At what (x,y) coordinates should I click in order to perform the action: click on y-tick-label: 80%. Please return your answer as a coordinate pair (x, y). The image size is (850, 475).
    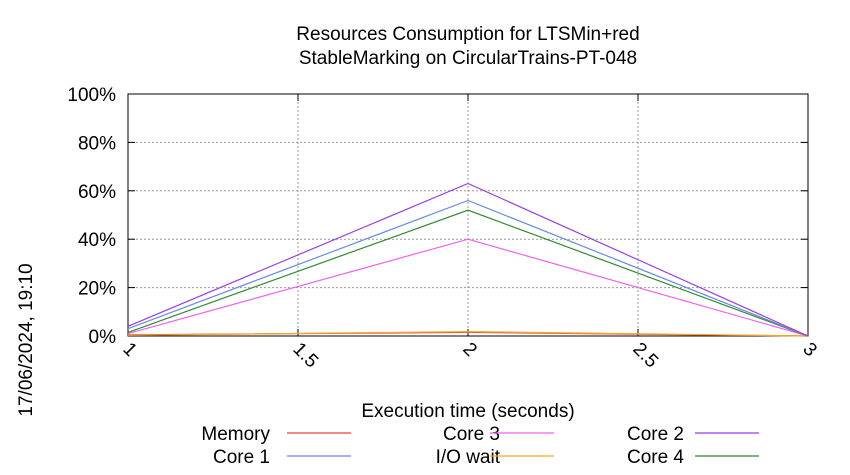
    Looking at the image, I should click on (97, 143).